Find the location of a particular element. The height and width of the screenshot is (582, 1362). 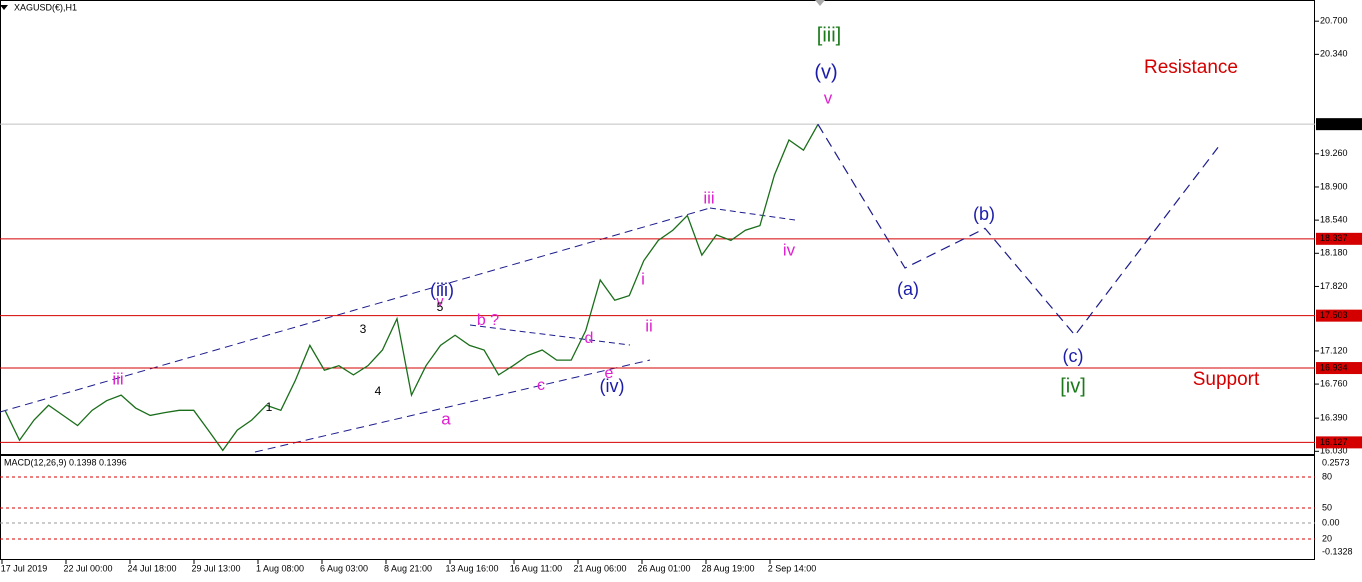

wave-label: (iv) is located at coordinates (612, 386).